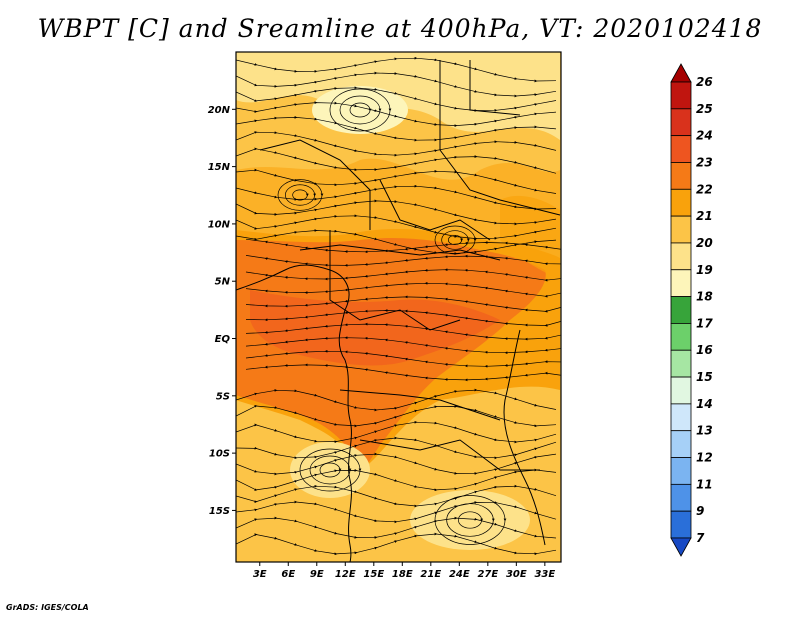 Image resolution: width=800 pixels, height=618 pixels. What do you see at coordinates (704, 109) in the screenshot?
I see `colorbar-label: 25` at bounding box center [704, 109].